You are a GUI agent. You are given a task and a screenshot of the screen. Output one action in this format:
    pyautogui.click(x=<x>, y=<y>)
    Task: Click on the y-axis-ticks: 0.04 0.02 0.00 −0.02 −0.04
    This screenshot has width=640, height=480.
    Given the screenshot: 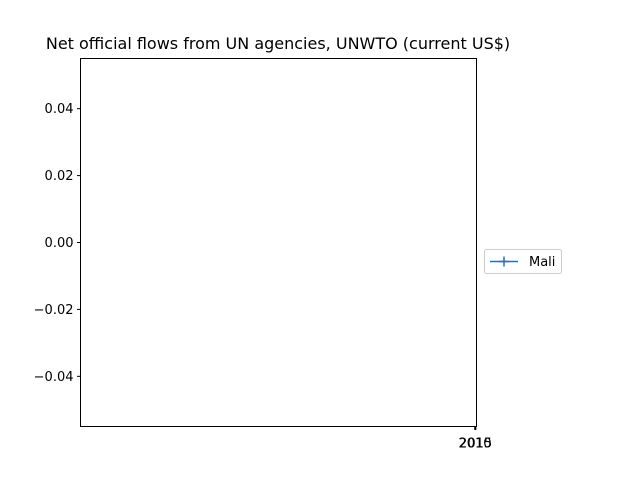 What is the action you would take?
    pyautogui.click(x=57, y=243)
    